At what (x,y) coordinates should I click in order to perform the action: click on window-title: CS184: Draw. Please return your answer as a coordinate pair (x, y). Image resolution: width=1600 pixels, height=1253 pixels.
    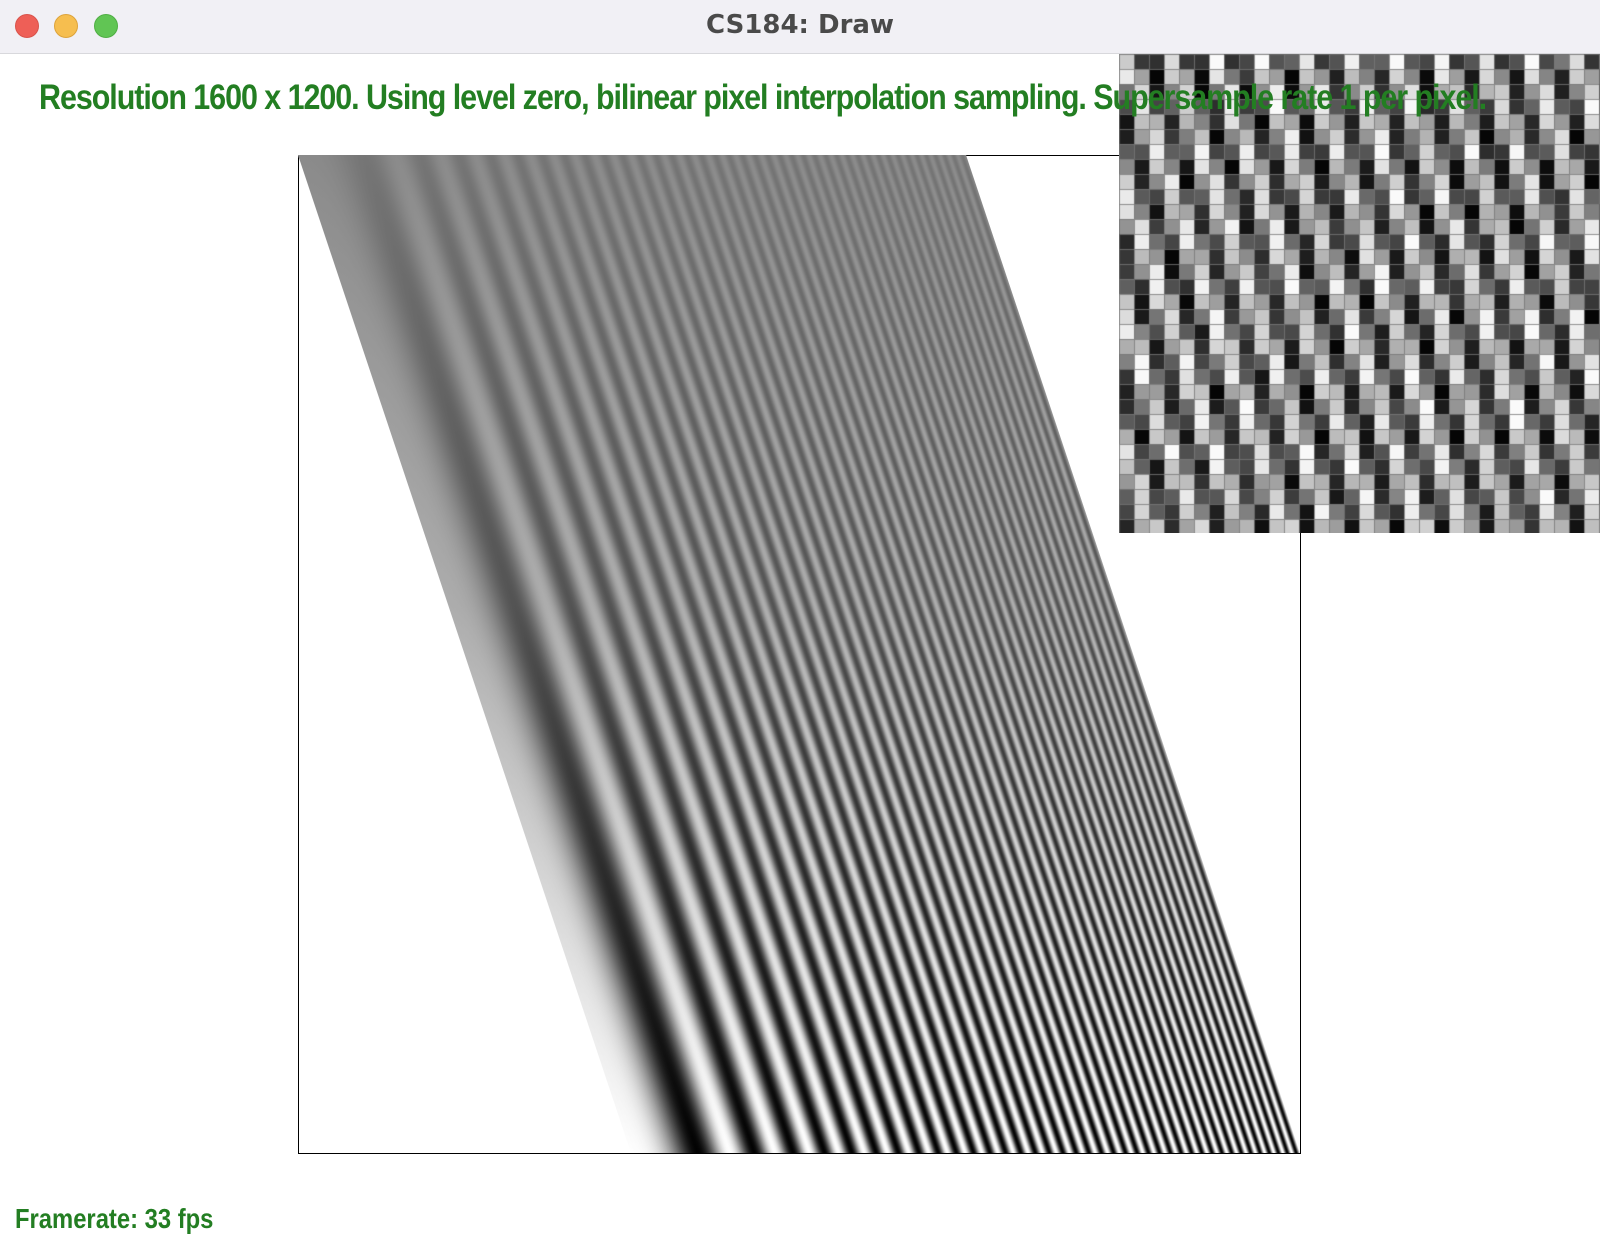
    Looking at the image, I should click on (800, 25).